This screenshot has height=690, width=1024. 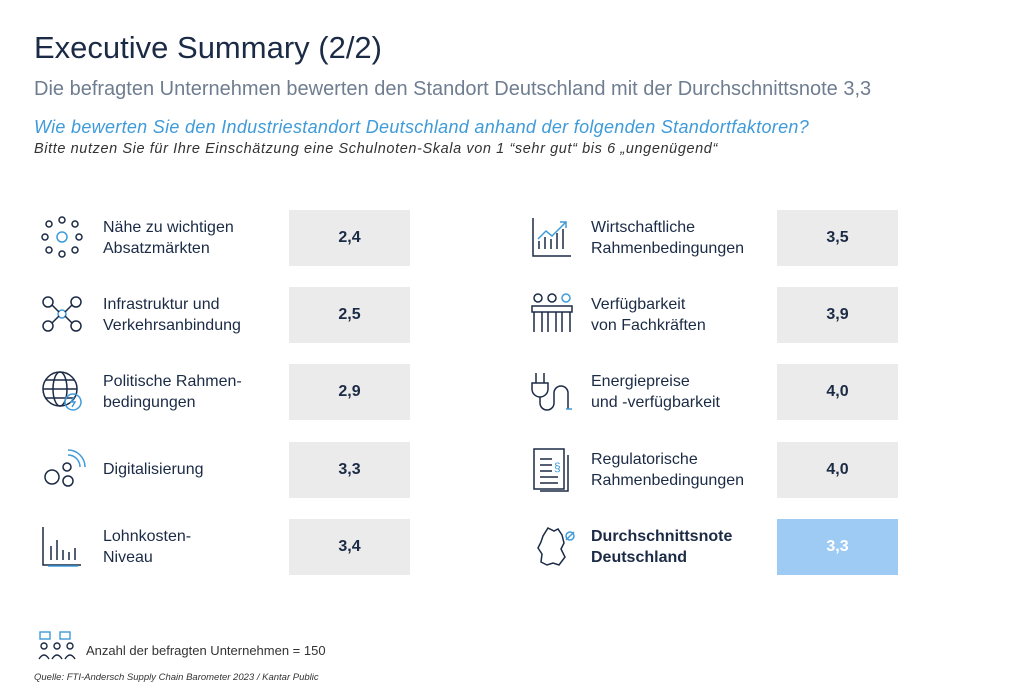 What do you see at coordinates (206, 650) in the screenshot?
I see `note: Anzahl der befragten Unternehmen = 150` at bounding box center [206, 650].